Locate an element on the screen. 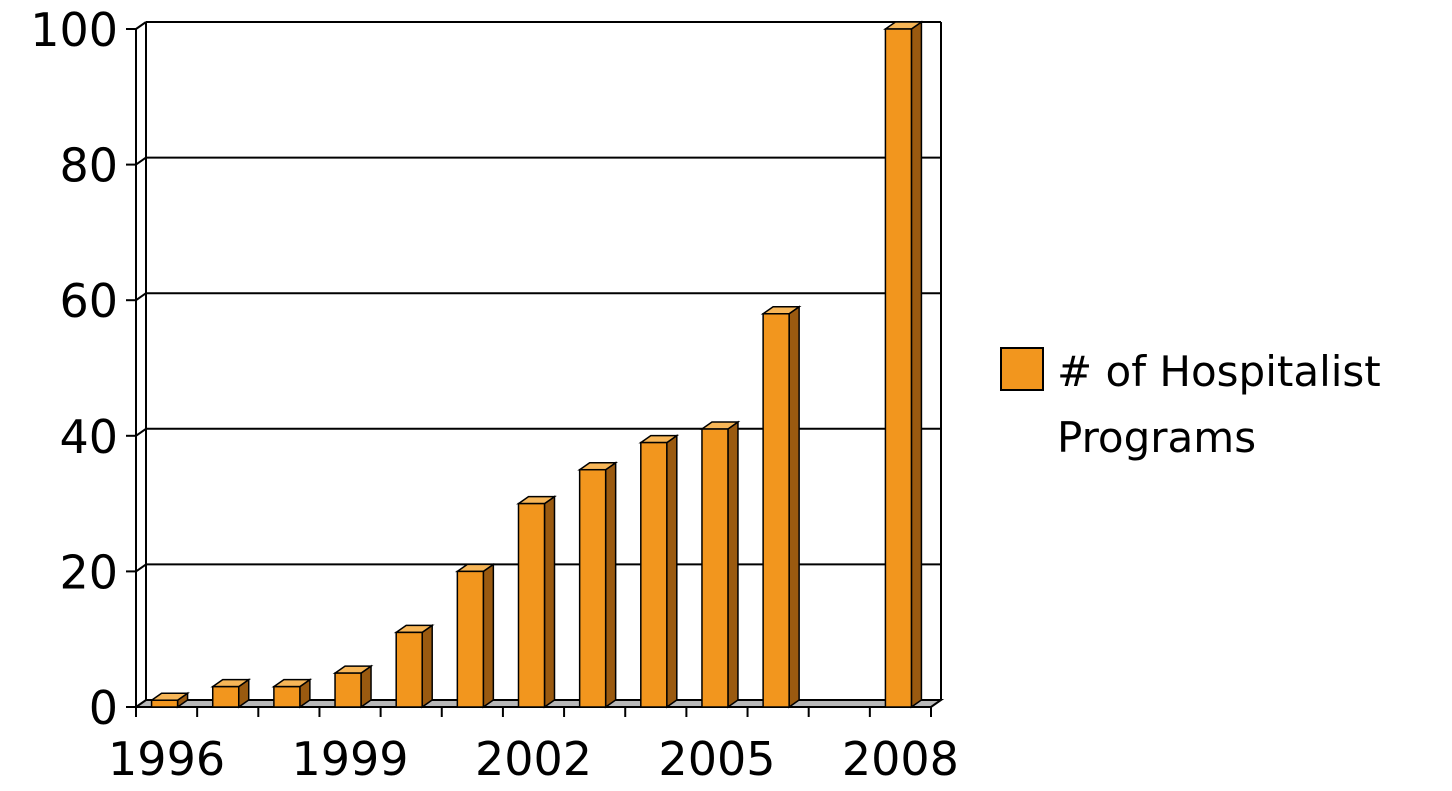 Image resolution: width=1452 pixels, height=791 pixels. x-tick-label-2005: 2005 is located at coordinates (716, 759).